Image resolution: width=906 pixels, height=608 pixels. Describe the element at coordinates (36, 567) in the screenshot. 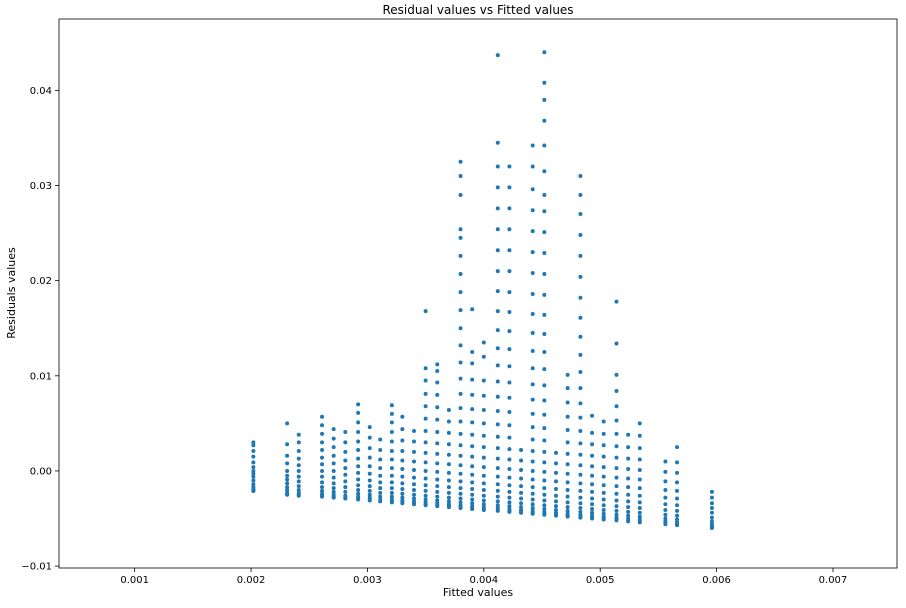

I see `y-tick-label: −0.01` at that location.